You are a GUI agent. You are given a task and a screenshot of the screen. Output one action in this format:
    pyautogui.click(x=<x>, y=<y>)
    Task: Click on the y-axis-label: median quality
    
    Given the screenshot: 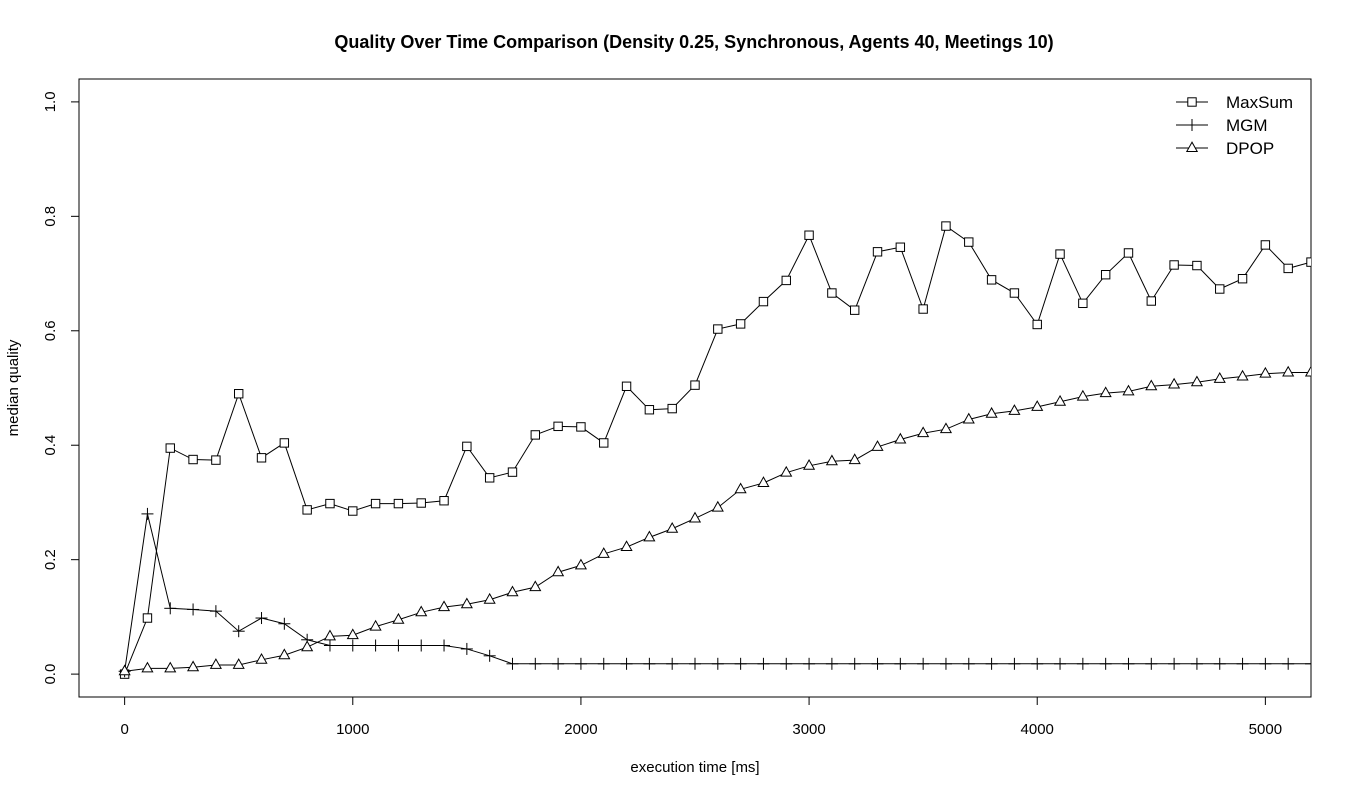 What is the action you would take?
    pyautogui.click(x=13, y=387)
    